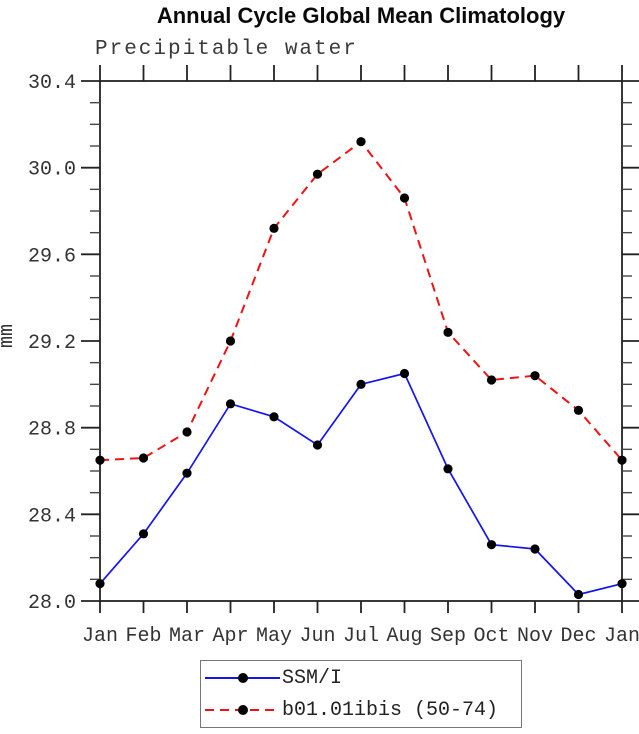 This screenshot has height=734, width=639. I want to click on x-tick-label: Oct, so click(491, 636).